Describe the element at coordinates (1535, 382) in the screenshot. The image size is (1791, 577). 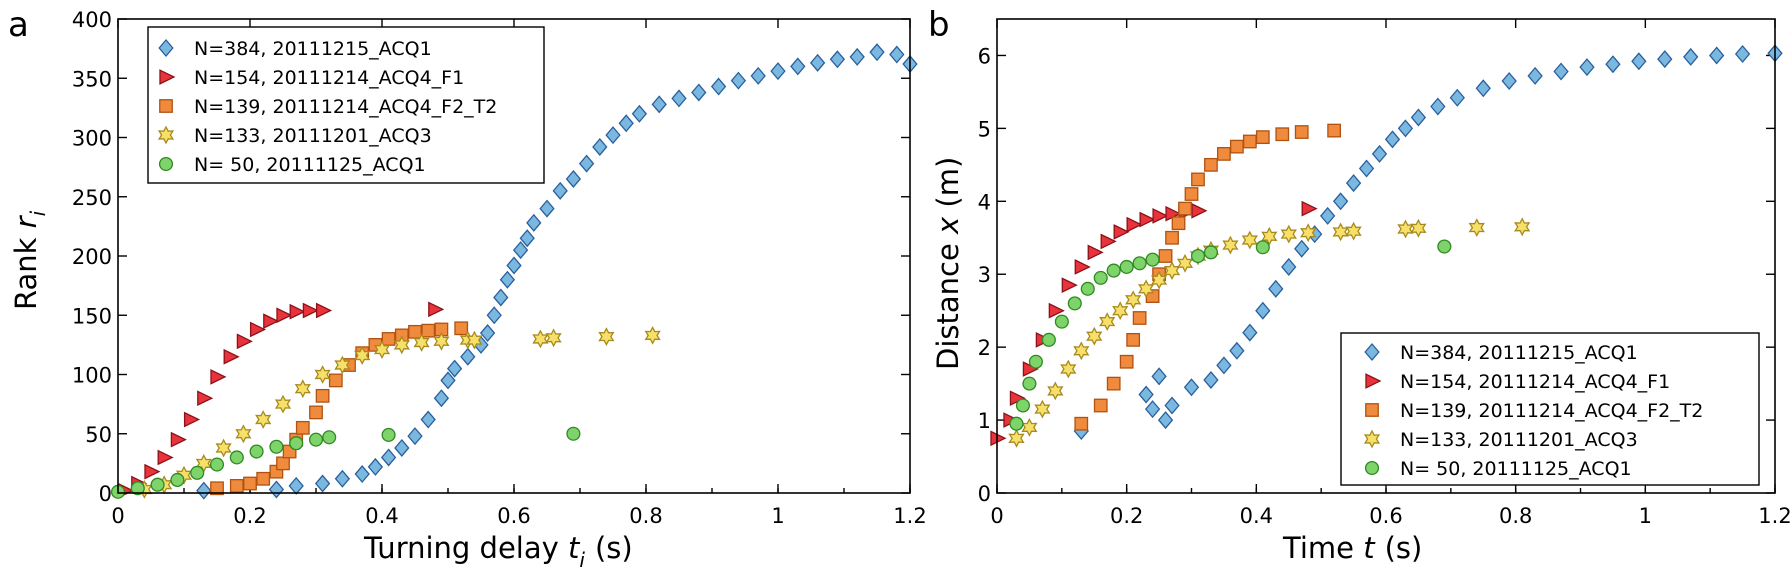
I see `legend-b-label: N=154, 20111214_ACQ4_F1` at that location.